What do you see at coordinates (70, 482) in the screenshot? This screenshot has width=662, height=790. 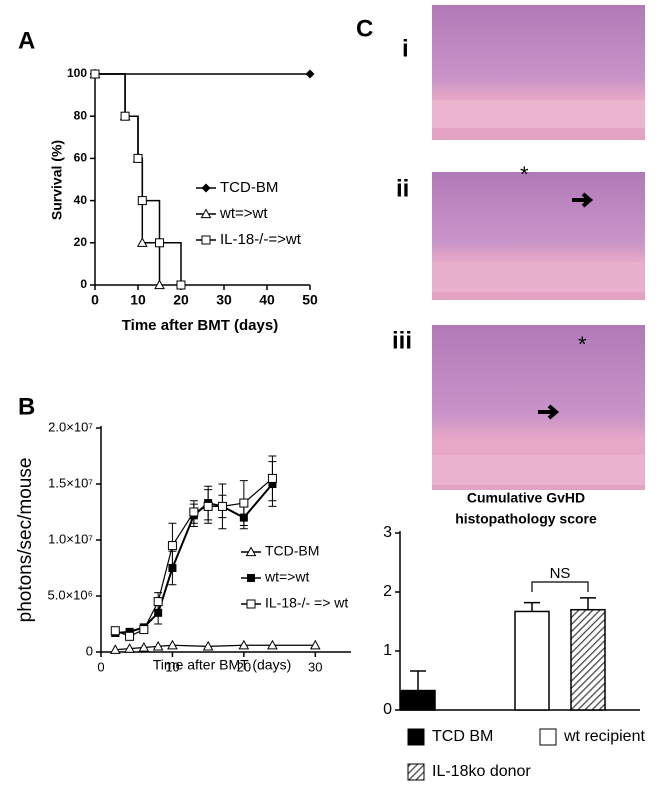 I see `y-tick-label: 1.5×10⁷` at bounding box center [70, 482].